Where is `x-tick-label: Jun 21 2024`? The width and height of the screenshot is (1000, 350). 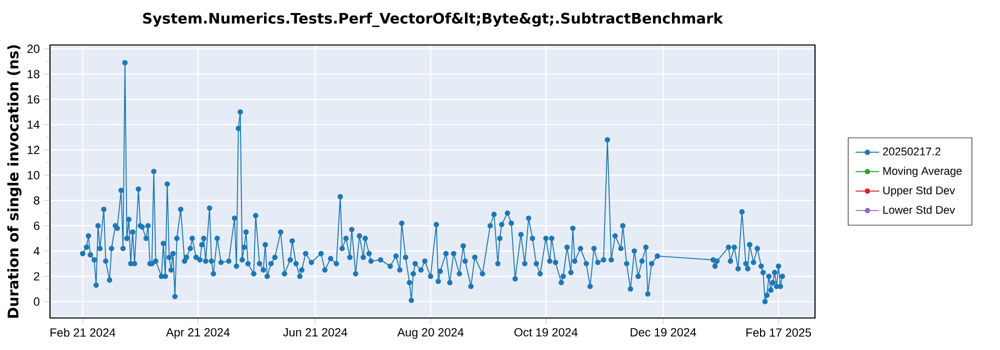
x-tick-label: Jun 21 2024 is located at coordinates (315, 332).